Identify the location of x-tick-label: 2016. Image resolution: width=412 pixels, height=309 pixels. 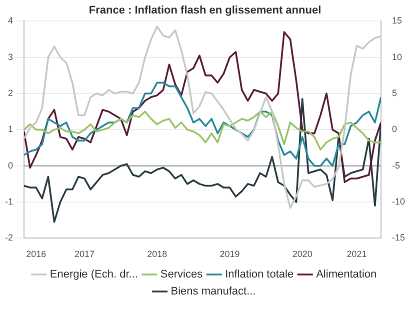
(36, 254).